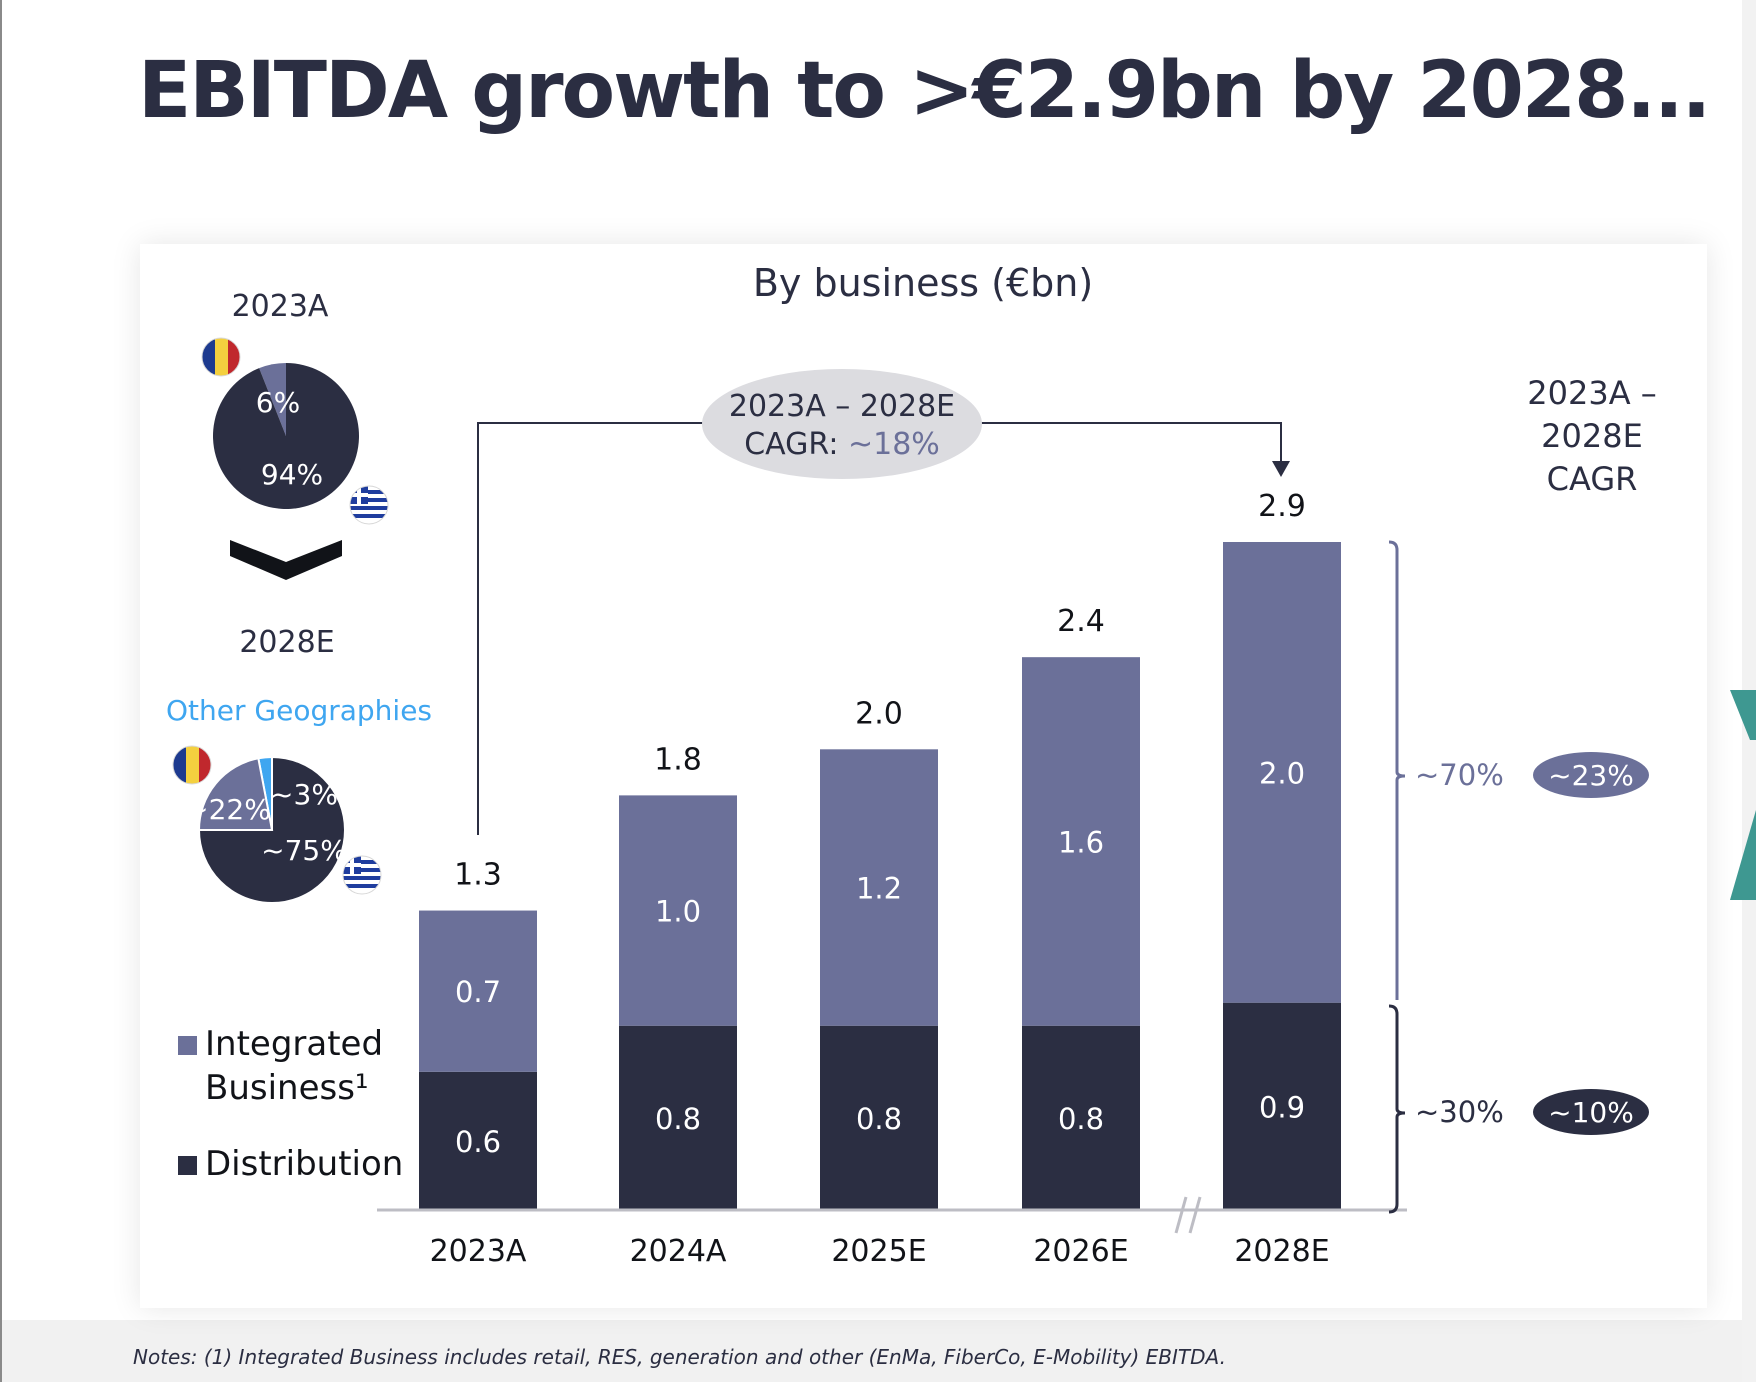 The image size is (1756, 1382). Describe the element at coordinates (187, 1165) in the screenshot. I see `legend-swatch-distribution` at that location.